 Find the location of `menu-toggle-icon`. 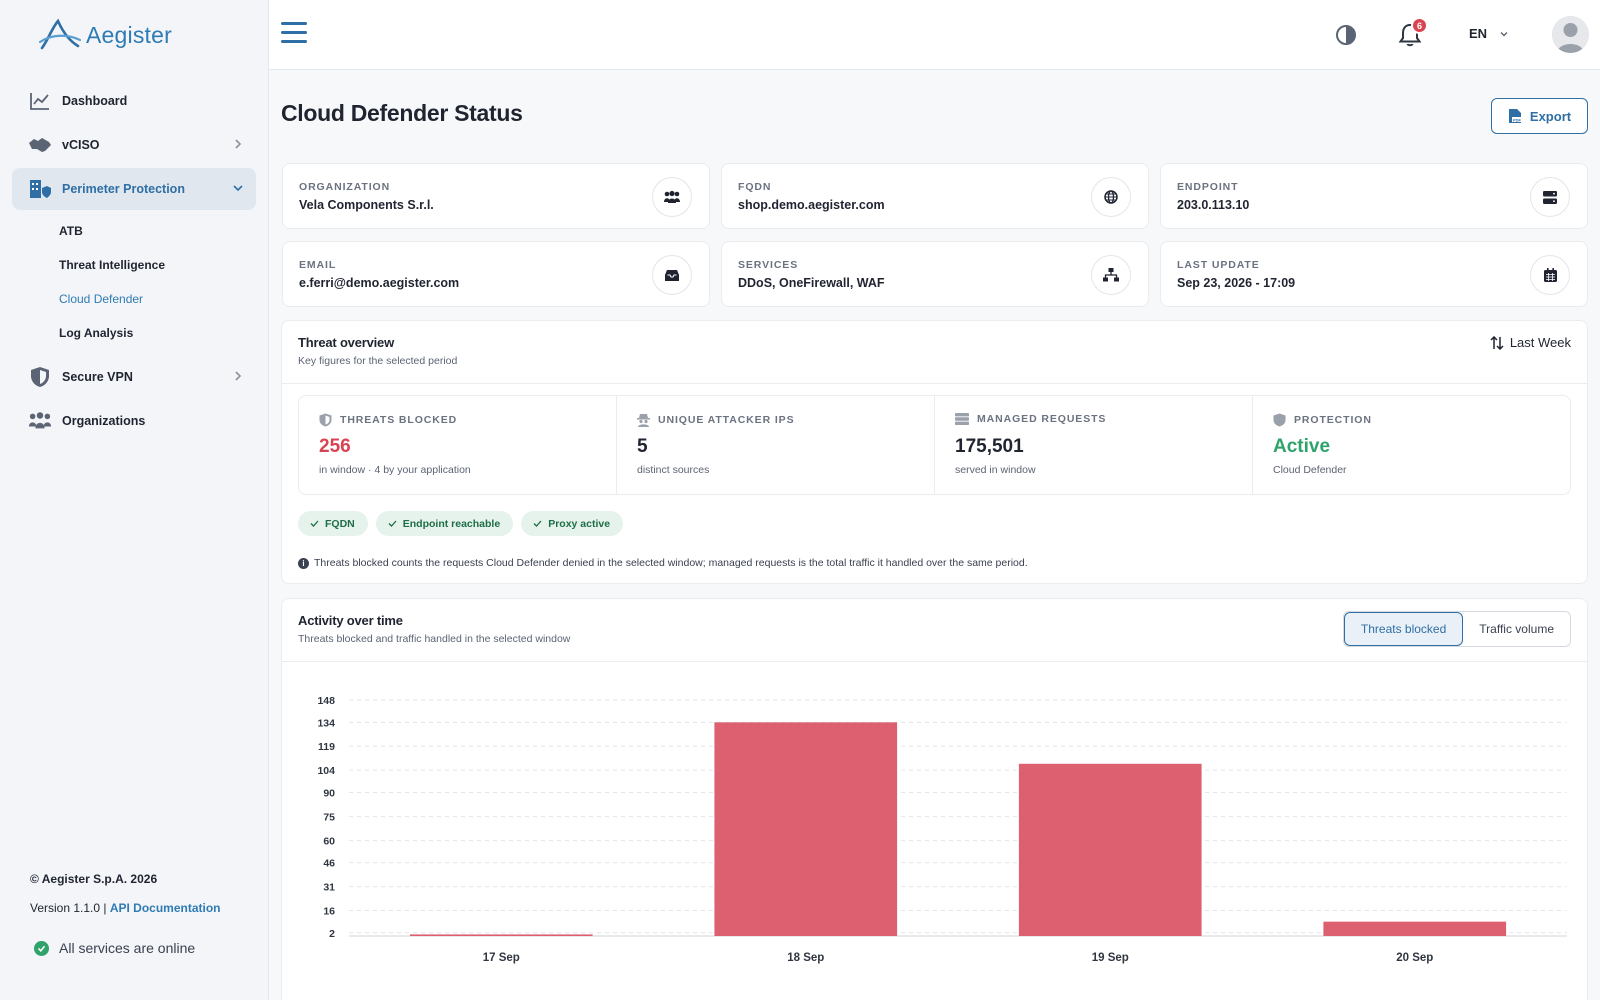

menu-toggle-icon is located at coordinates (294, 34).